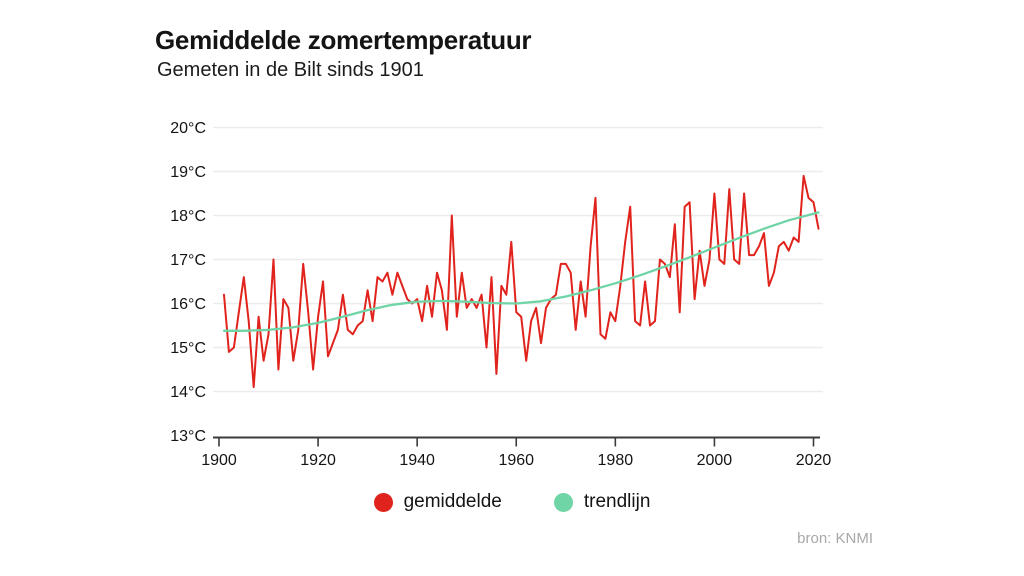  Describe the element at coordinates (452, 501) in the screenshot. I see `legend-label-gemiddelde: gemiddelde` at that location.